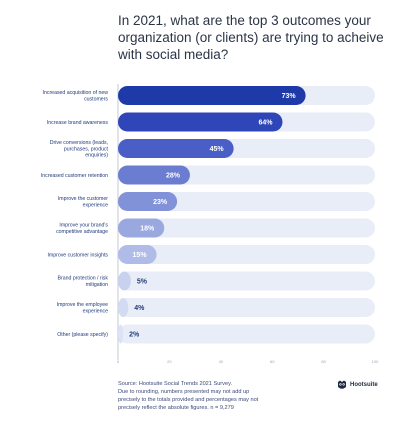 The width and height of the screenshot is (400, 426). What do you see at coordinates (272, 361) in the screenshot?
I see `x-tick-label: 60` at bounding box center [272, 361].